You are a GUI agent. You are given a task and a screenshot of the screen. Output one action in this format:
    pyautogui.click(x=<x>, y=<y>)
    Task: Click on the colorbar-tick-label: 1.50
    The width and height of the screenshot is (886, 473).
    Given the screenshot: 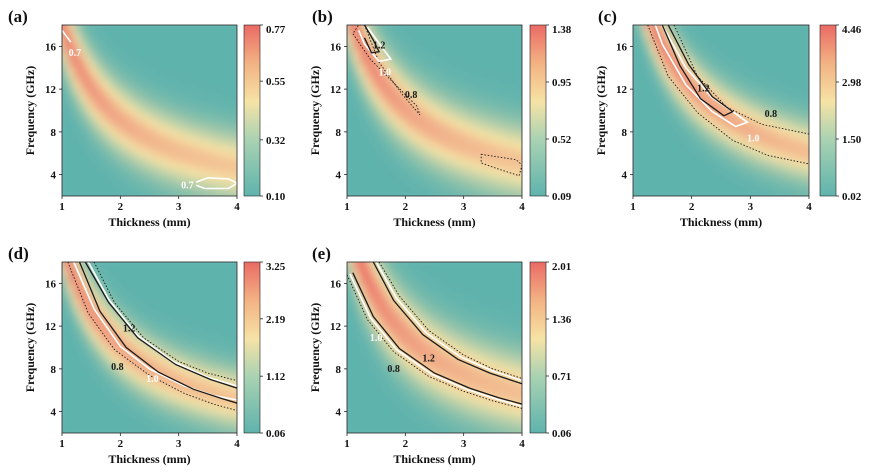 What is the action you would take?
    pyautogui.click(x=852, y=140)
    